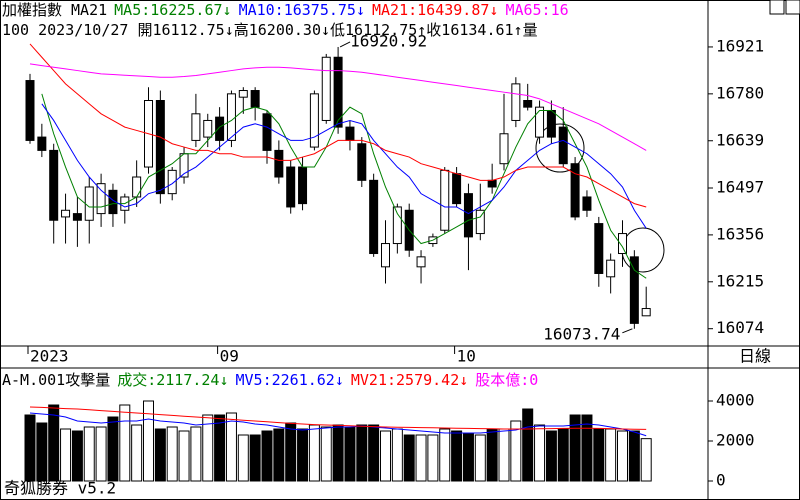  What do you see at coordinates (507, 380) in the screenshot?
I see `legend-item: 股本億:0` at bounding box center [507, 380].